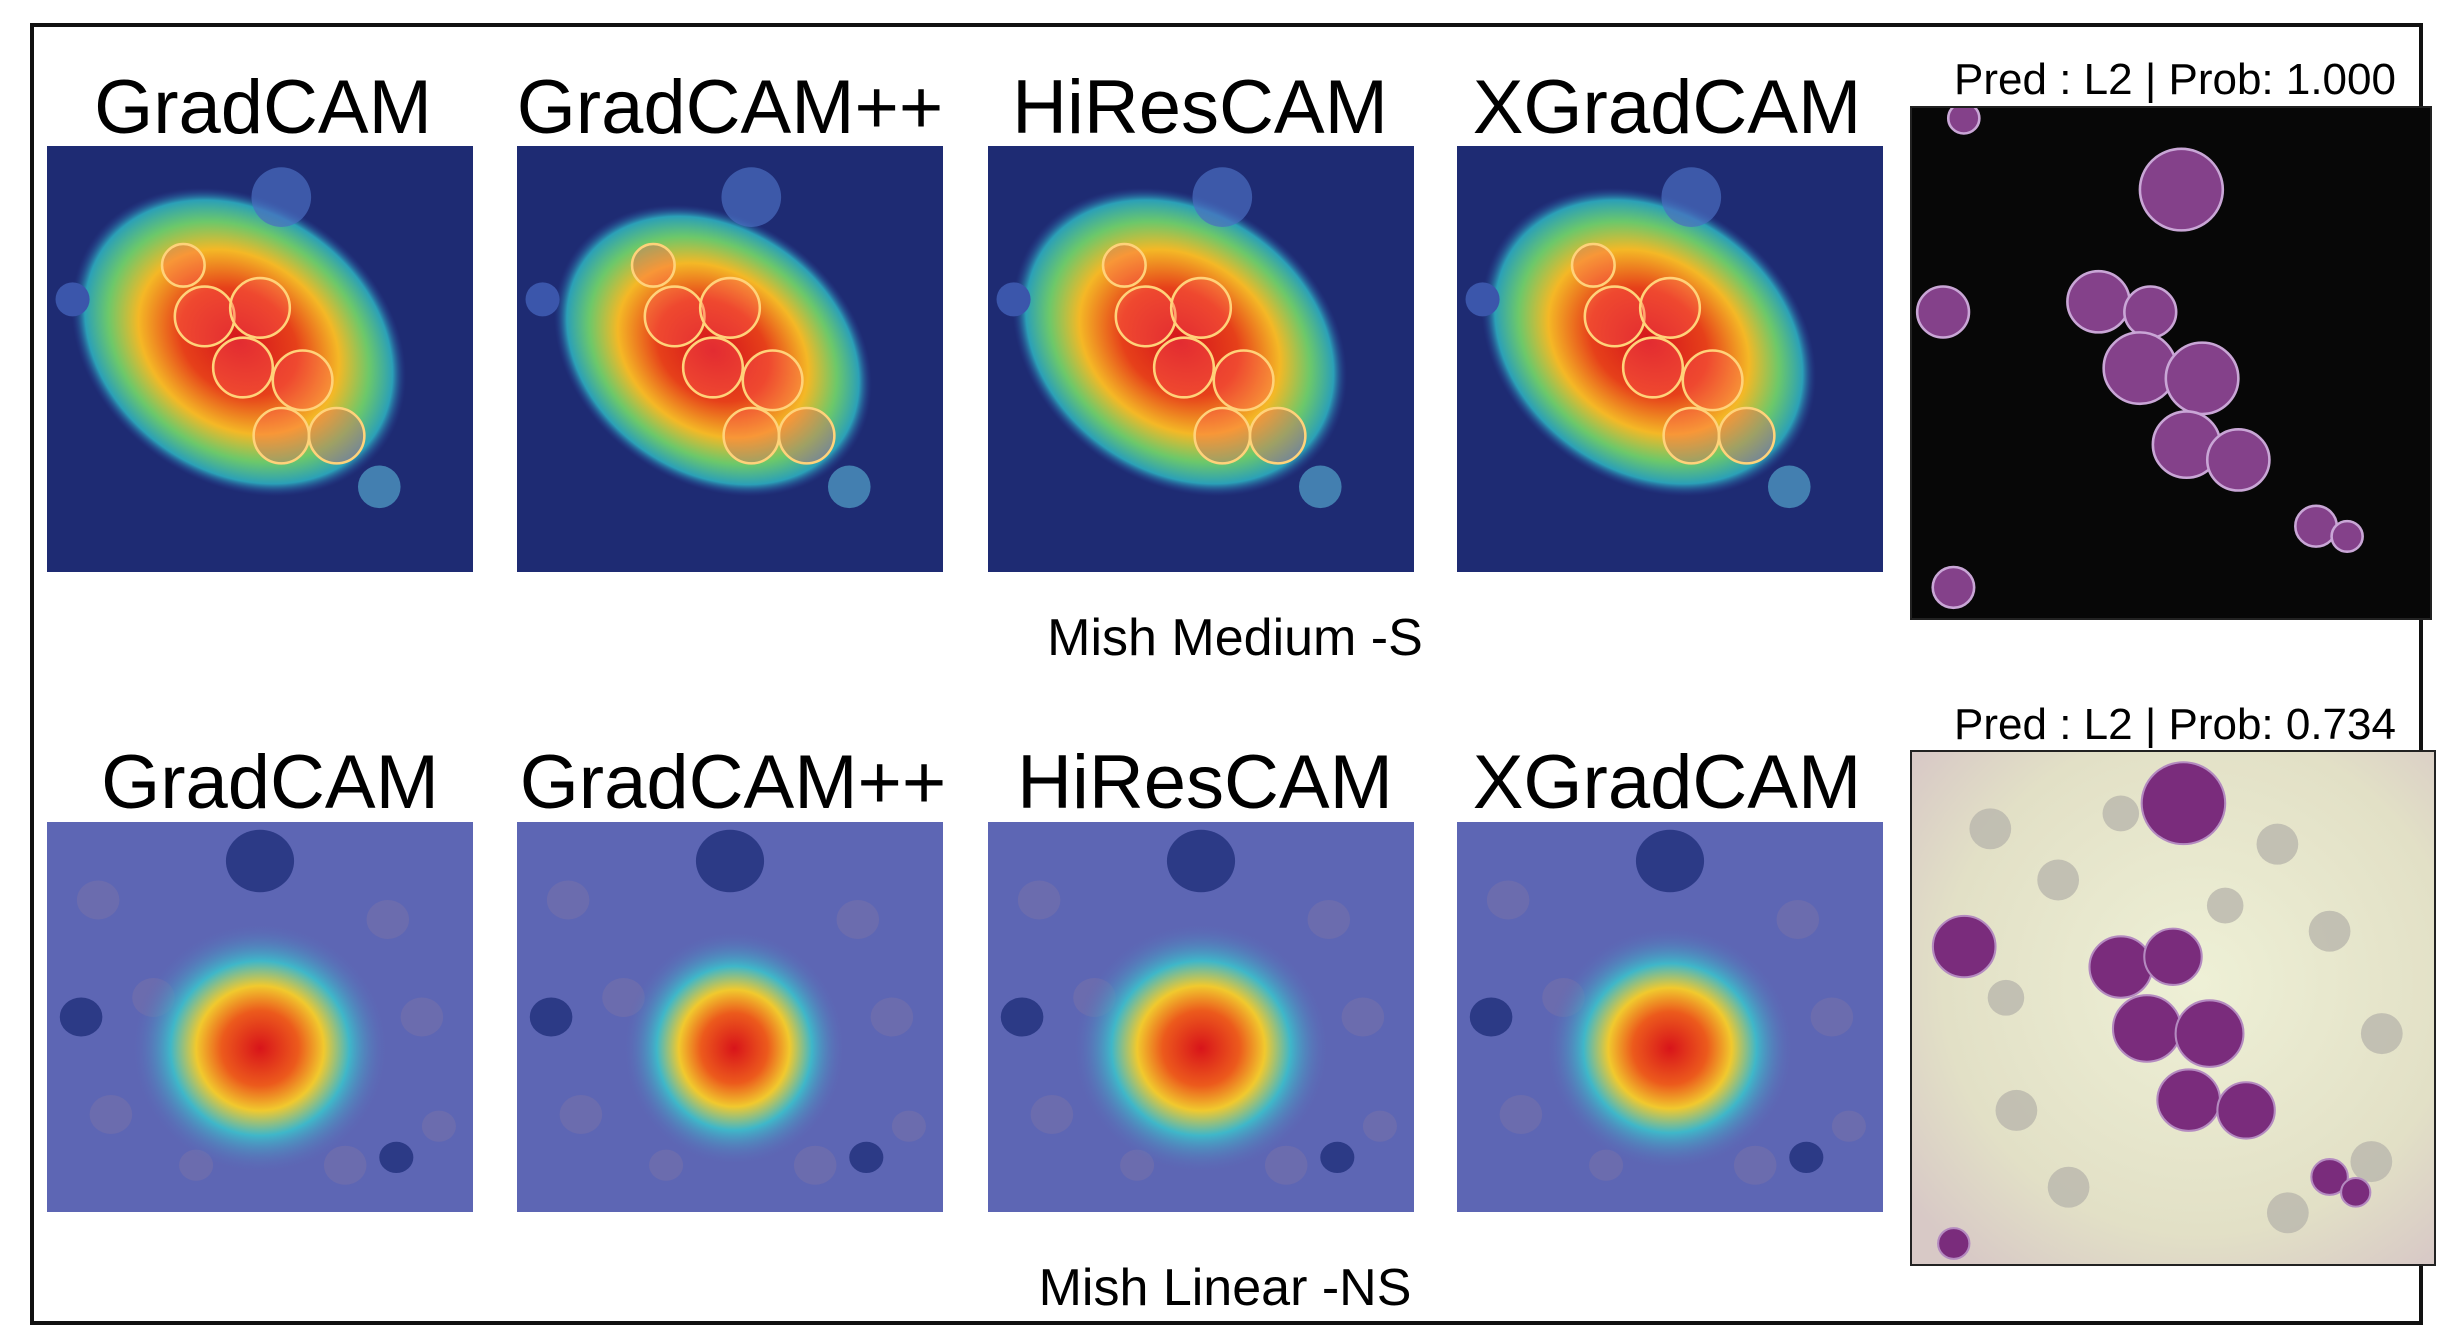  What do you see at coordinates (2175, 724) in the screenshot?
I see `prediction-caption-2: Pred : L2 | Prob: 0.734` at bounding box center [2175, 724].